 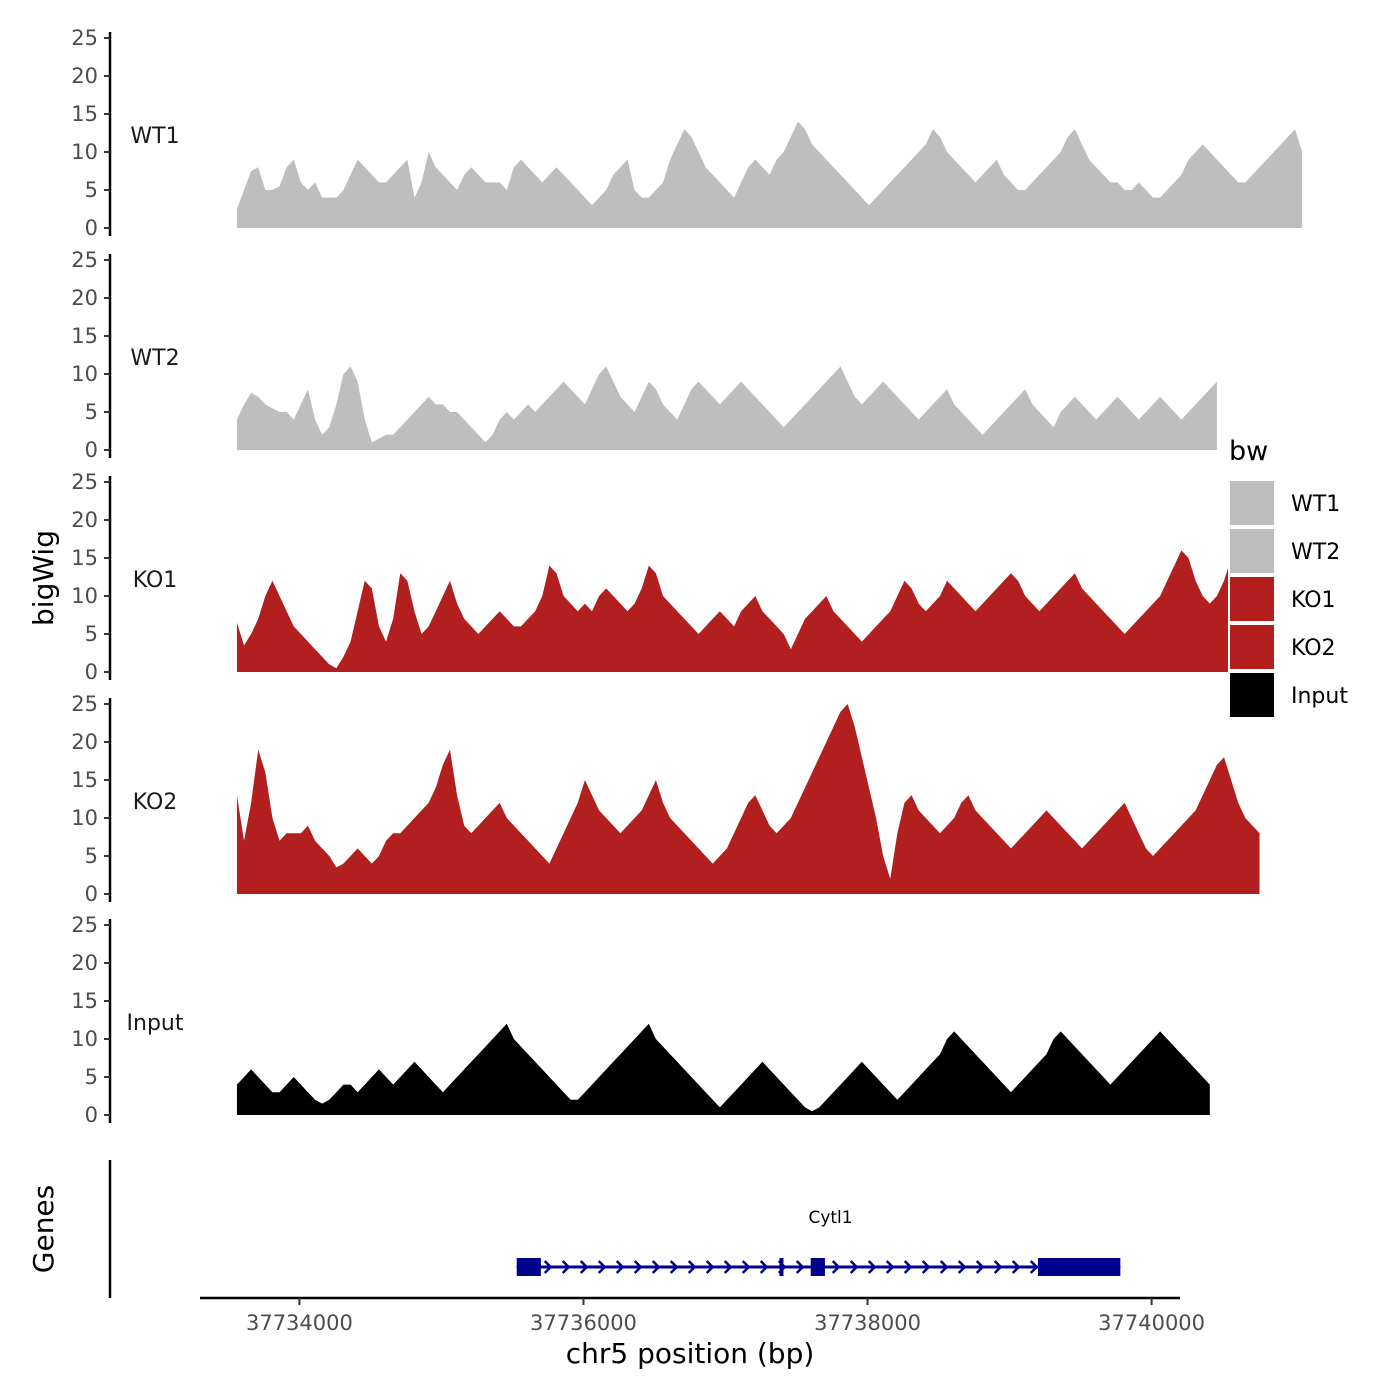 What do you see at coordinates (43, 578) in the screenshot?
I see `y-axis-title: bigWig` at bounding box center [43, 578].